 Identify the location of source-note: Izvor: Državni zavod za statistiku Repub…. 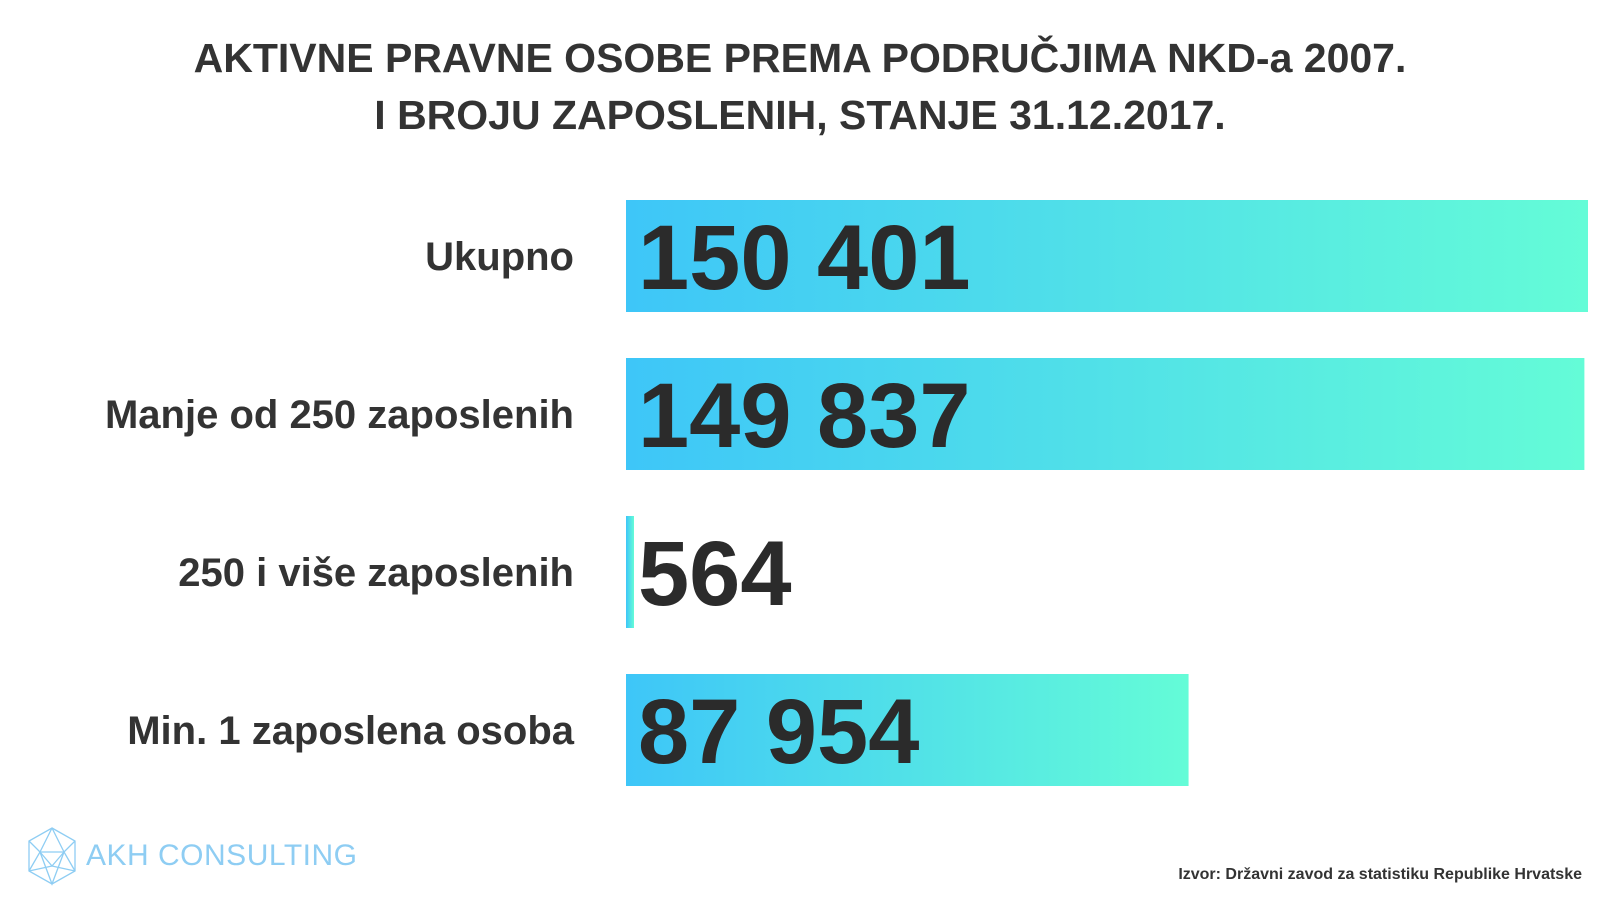
(1380, 874).